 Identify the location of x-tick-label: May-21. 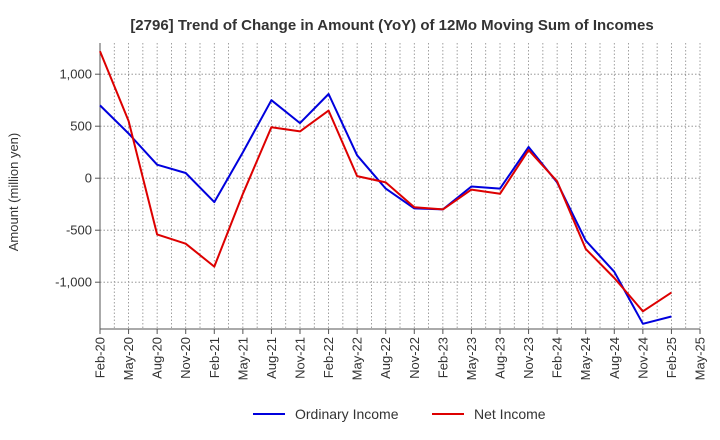
(242, 358).